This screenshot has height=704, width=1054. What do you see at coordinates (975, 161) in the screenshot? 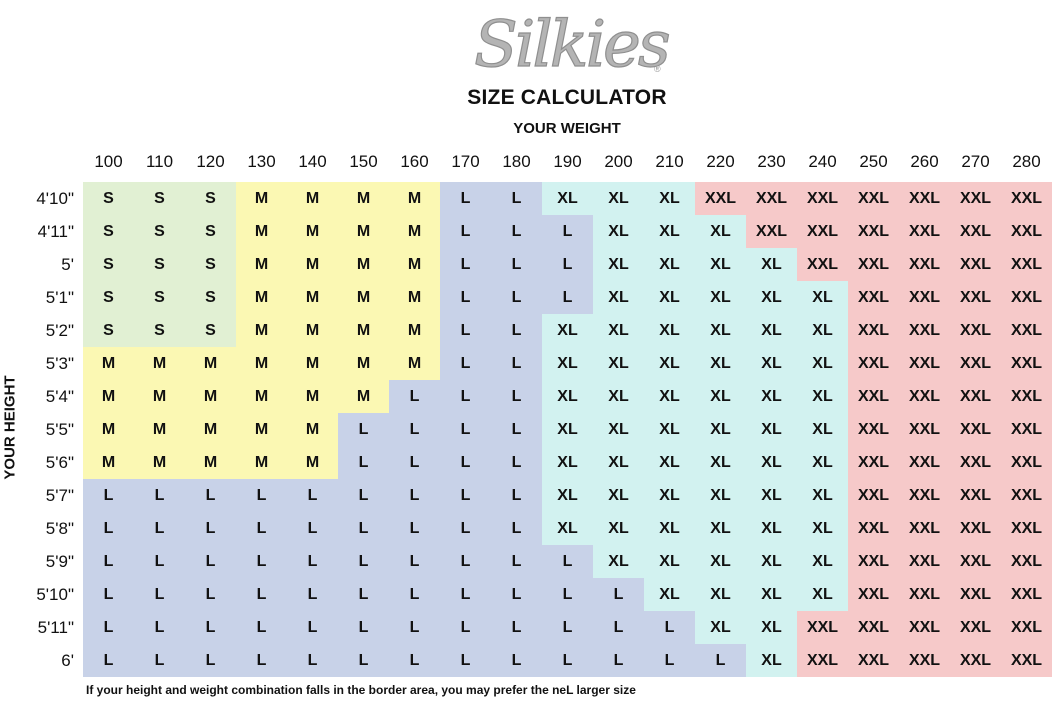
I see `weight-tick-label: 270` at bounding box center [975, 161].